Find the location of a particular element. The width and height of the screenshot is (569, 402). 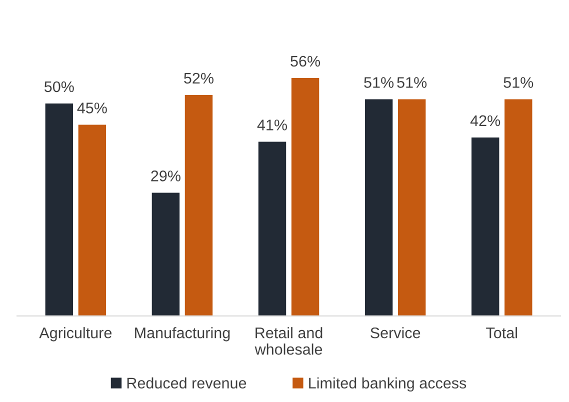

x-tick-label: Agriculture is located at coordinates (75, 334).